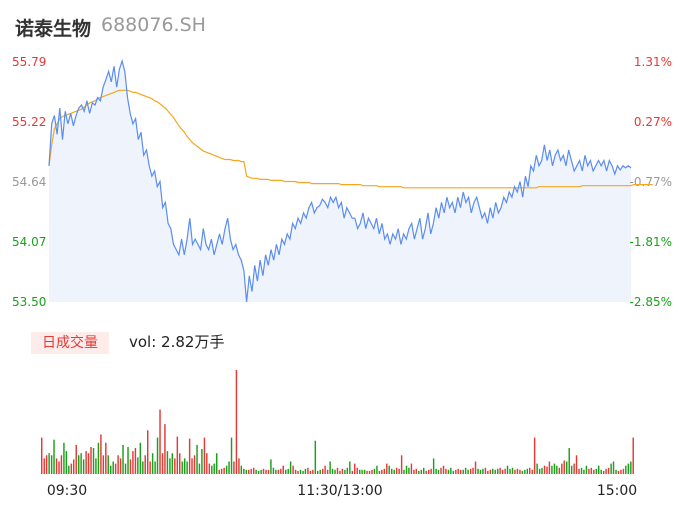 The height and width of the screenshot is (524, 686). I want to click on volume-label-badge: 日成交量, so click(70, 343).